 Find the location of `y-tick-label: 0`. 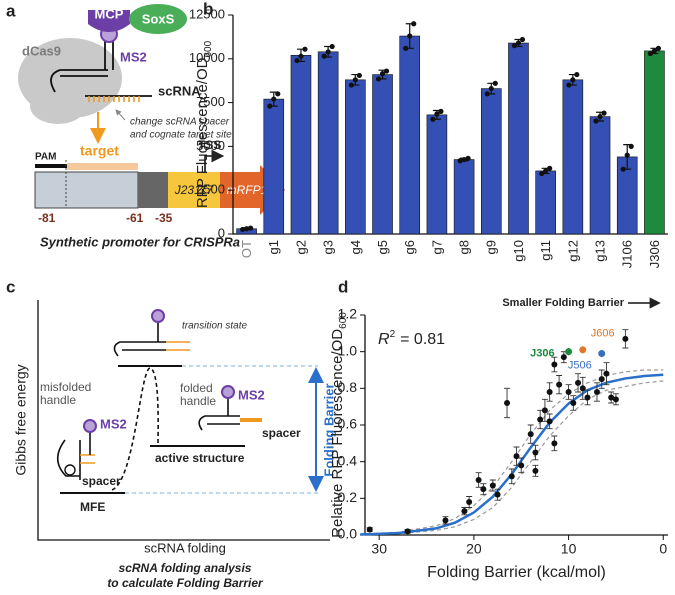

y-tick-label: 0 is located at coordinates (221, 232).